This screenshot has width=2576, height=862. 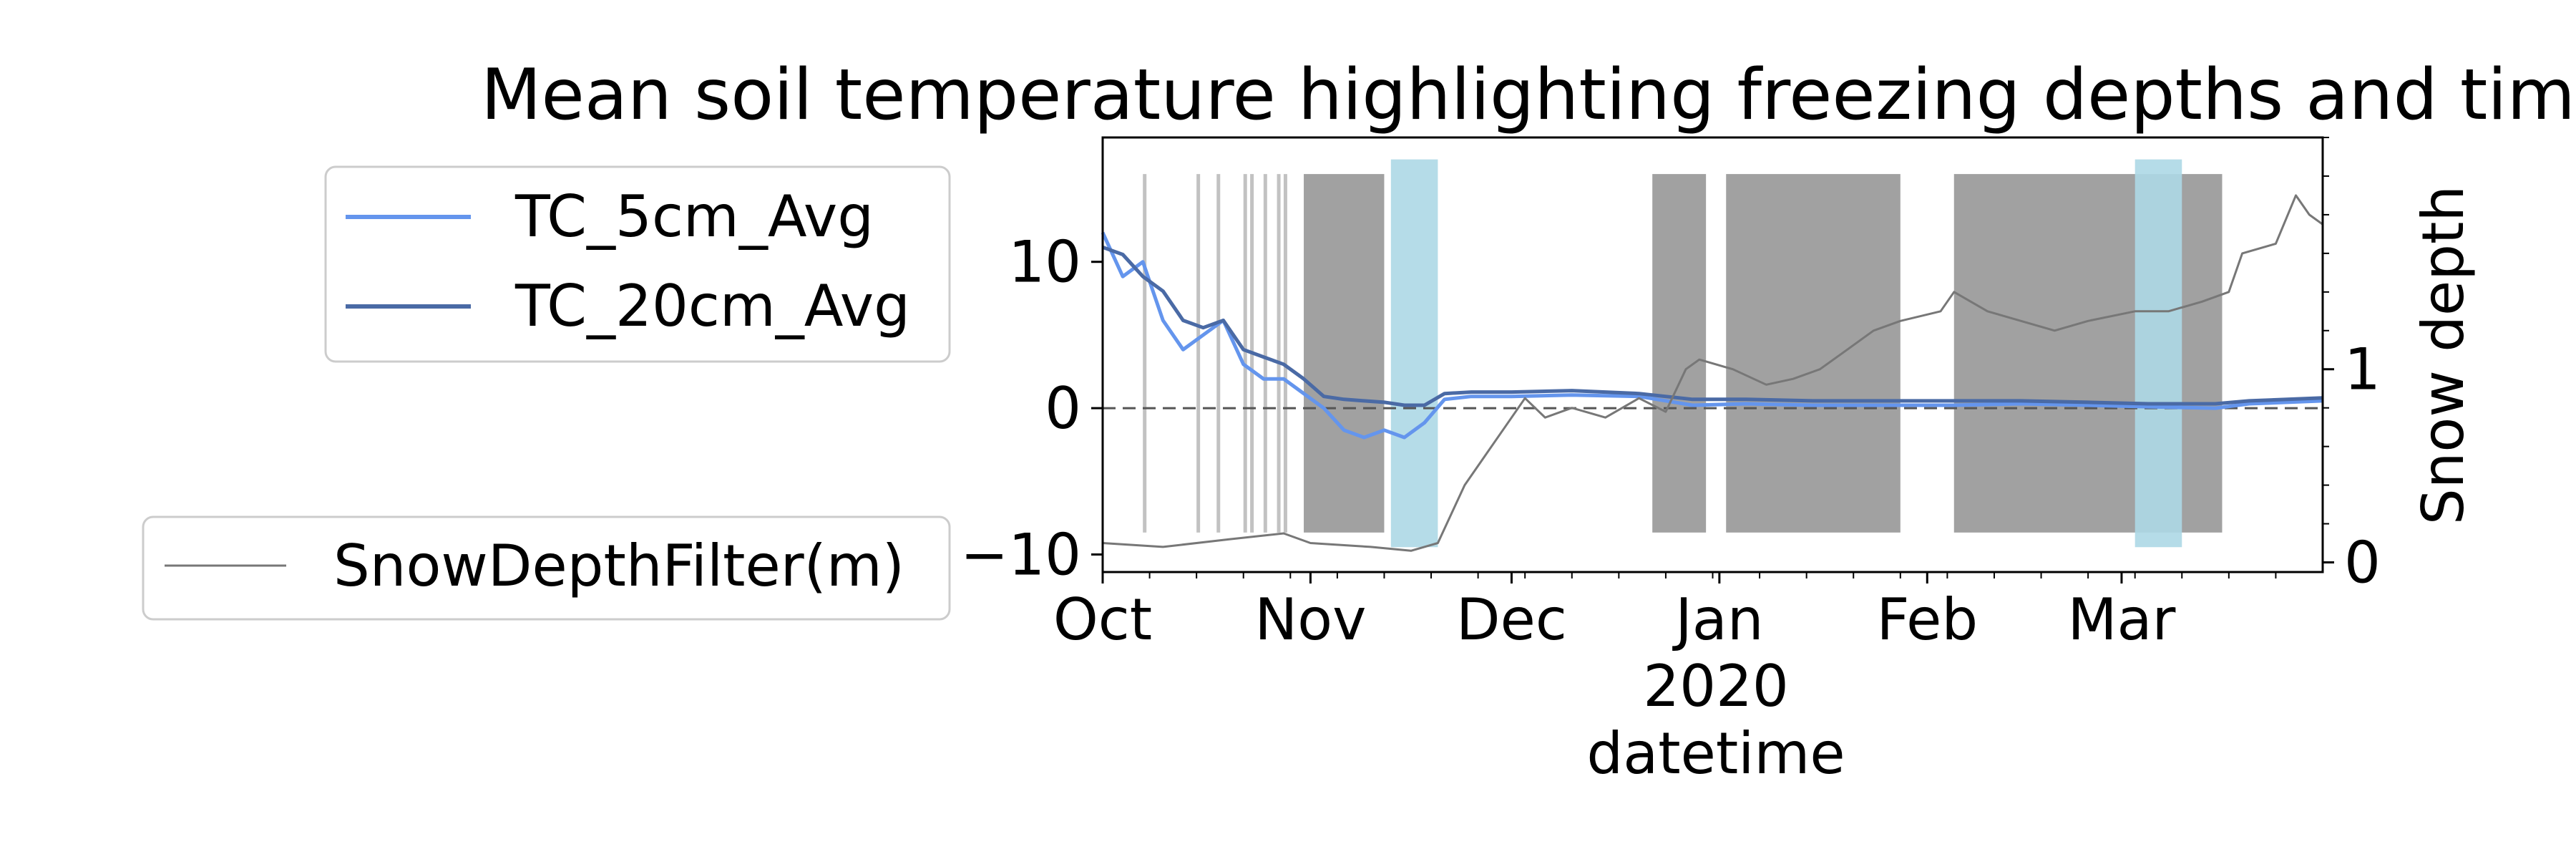 What do you see at coordinates (694, 216) in the screenshot?
I see `legend-label-tc5: TC_5cm_Avg` at bounding box center [694, 216].